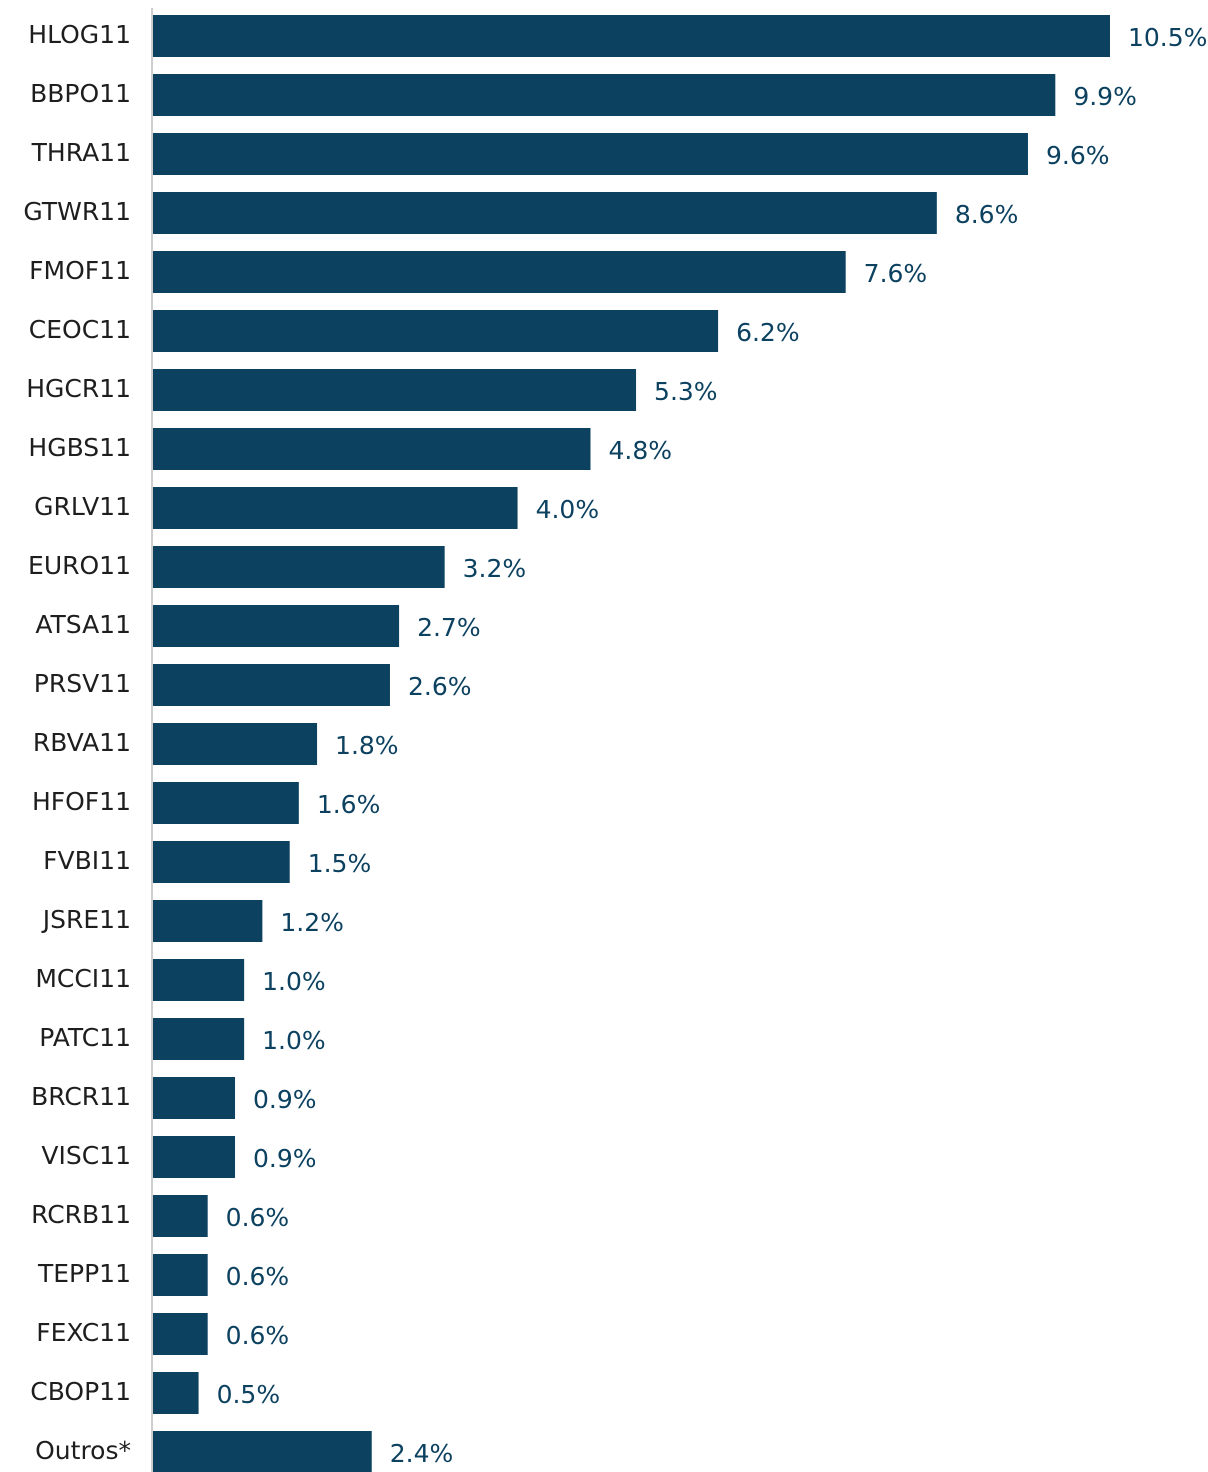  Describe the element at coordinates (568, 509) in the screenshot. I see `value-label: 4.0%` at that location.